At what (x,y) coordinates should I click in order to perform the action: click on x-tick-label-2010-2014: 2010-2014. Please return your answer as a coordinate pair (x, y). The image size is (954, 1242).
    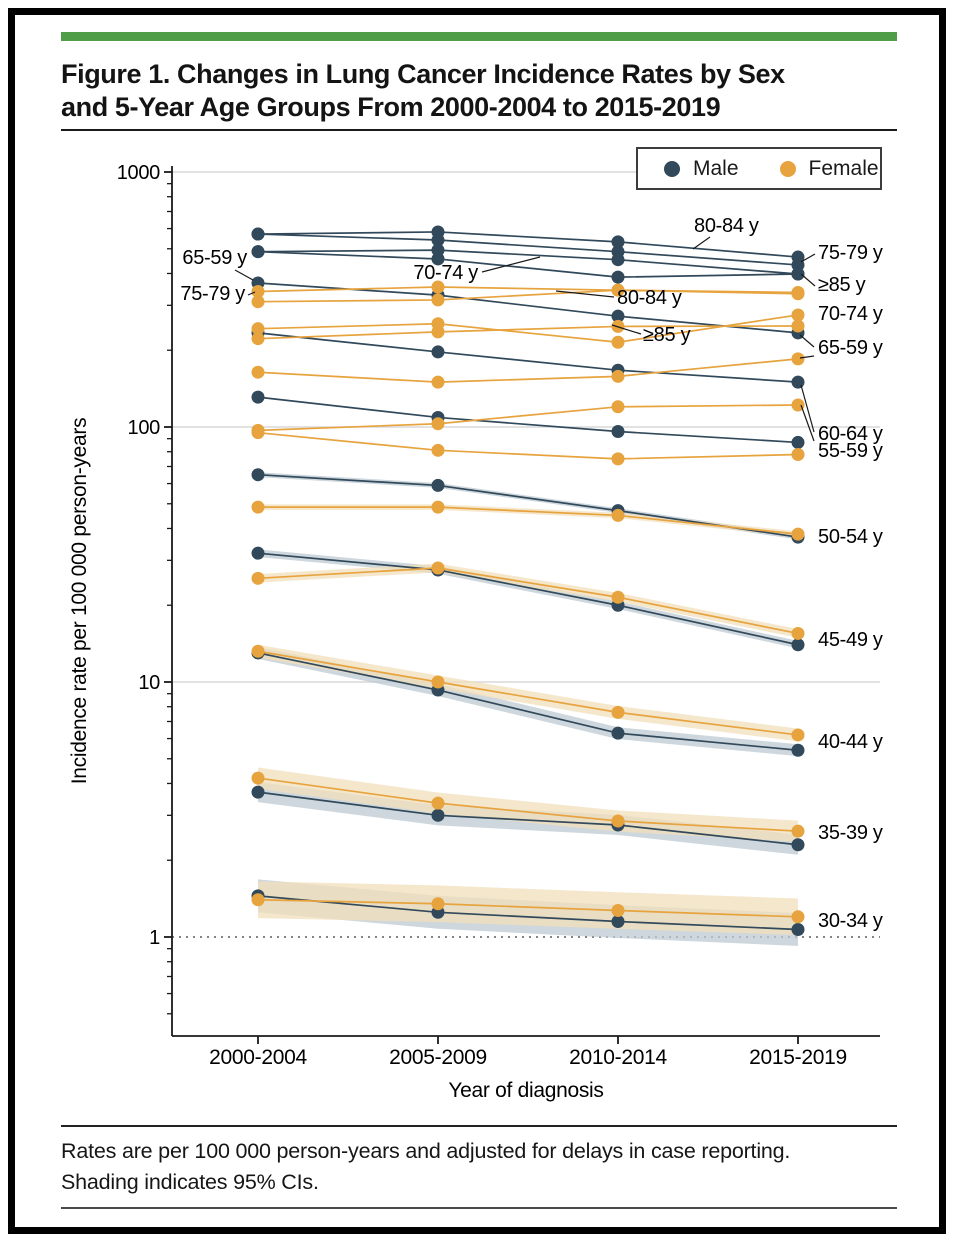
    Looking at the image, I should click on (618, 1057).